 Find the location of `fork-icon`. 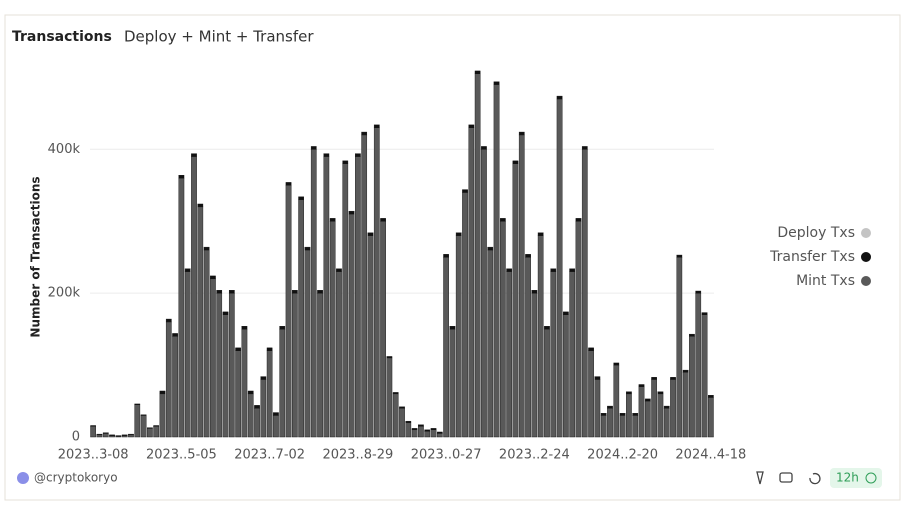

fork-icon is located at coordinates (760, 478).